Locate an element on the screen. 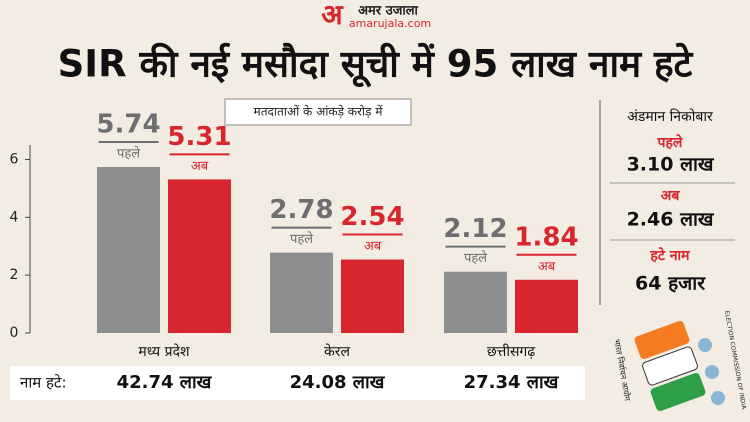 This screenshot has height=422, width=750. removed-label: नाम हटे: is located at coordinates (43, 383).